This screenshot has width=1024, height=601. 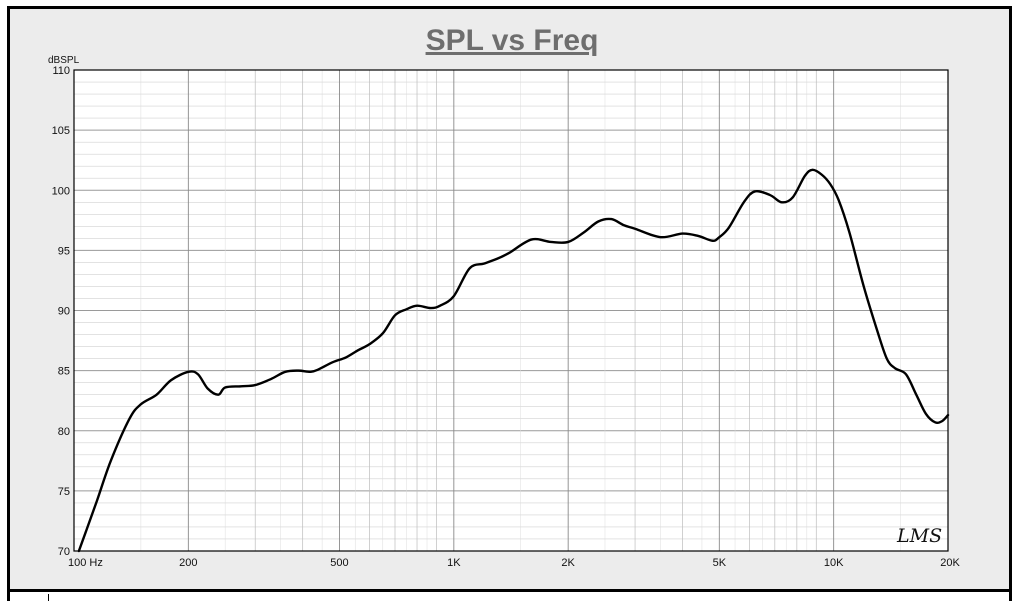 I want to click on x-tick-label: 10K, so click(x=834, y=563).